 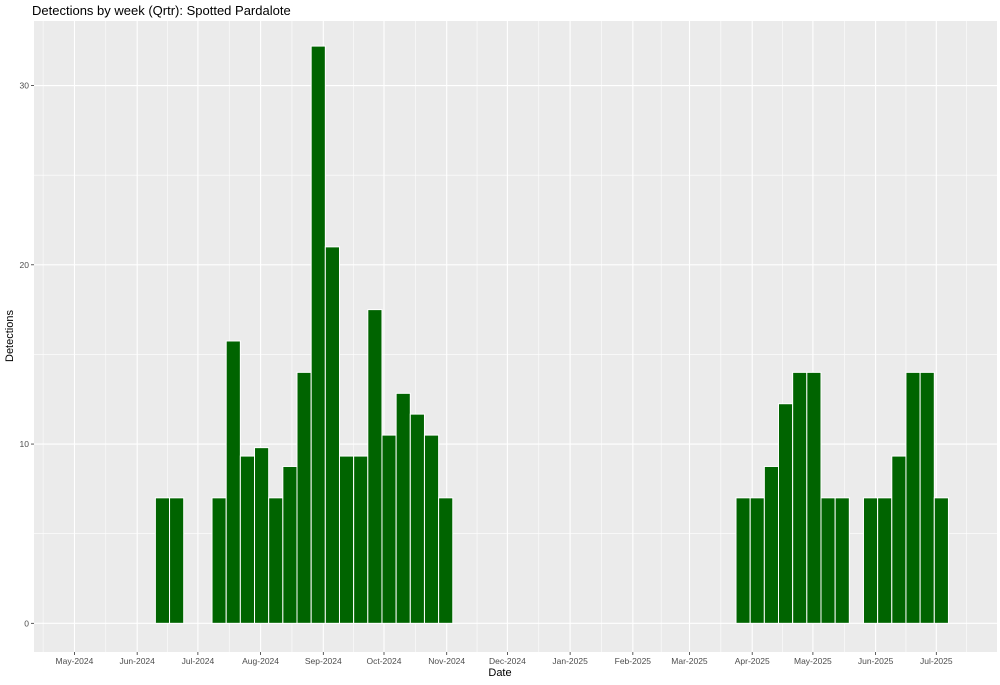 What do you see at coordinates (752, 661) in the screenshot?
I see `x-tick-label: Apr-2025` at bounding box center [752, 661].